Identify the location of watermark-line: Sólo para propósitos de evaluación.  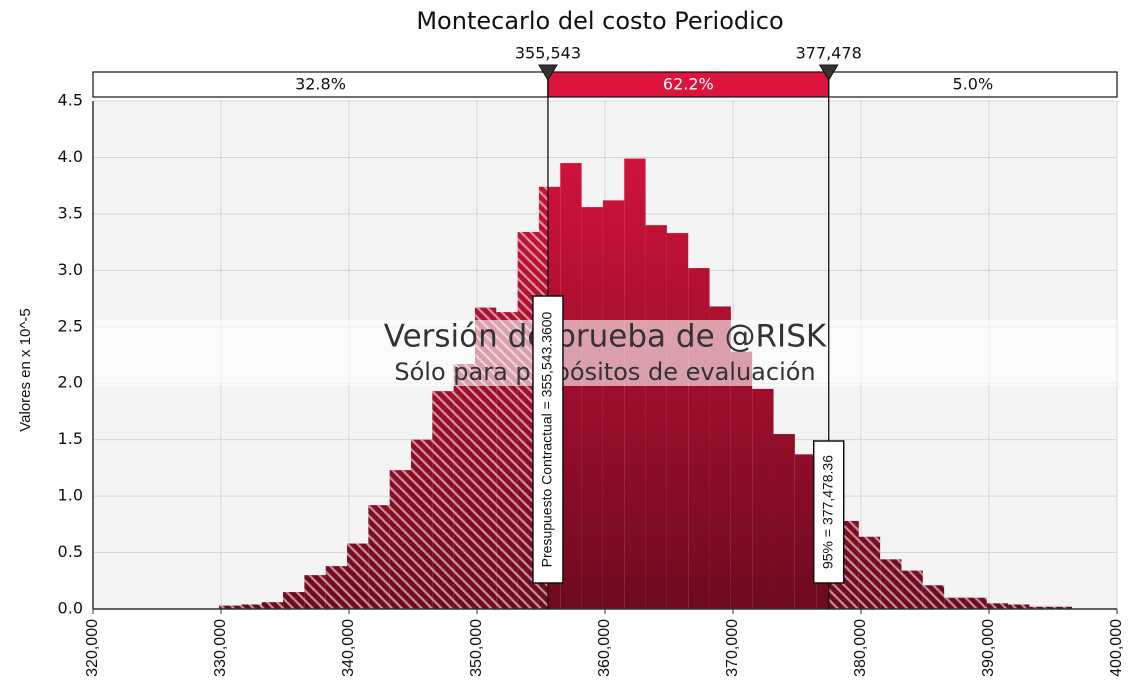
(604, 372).